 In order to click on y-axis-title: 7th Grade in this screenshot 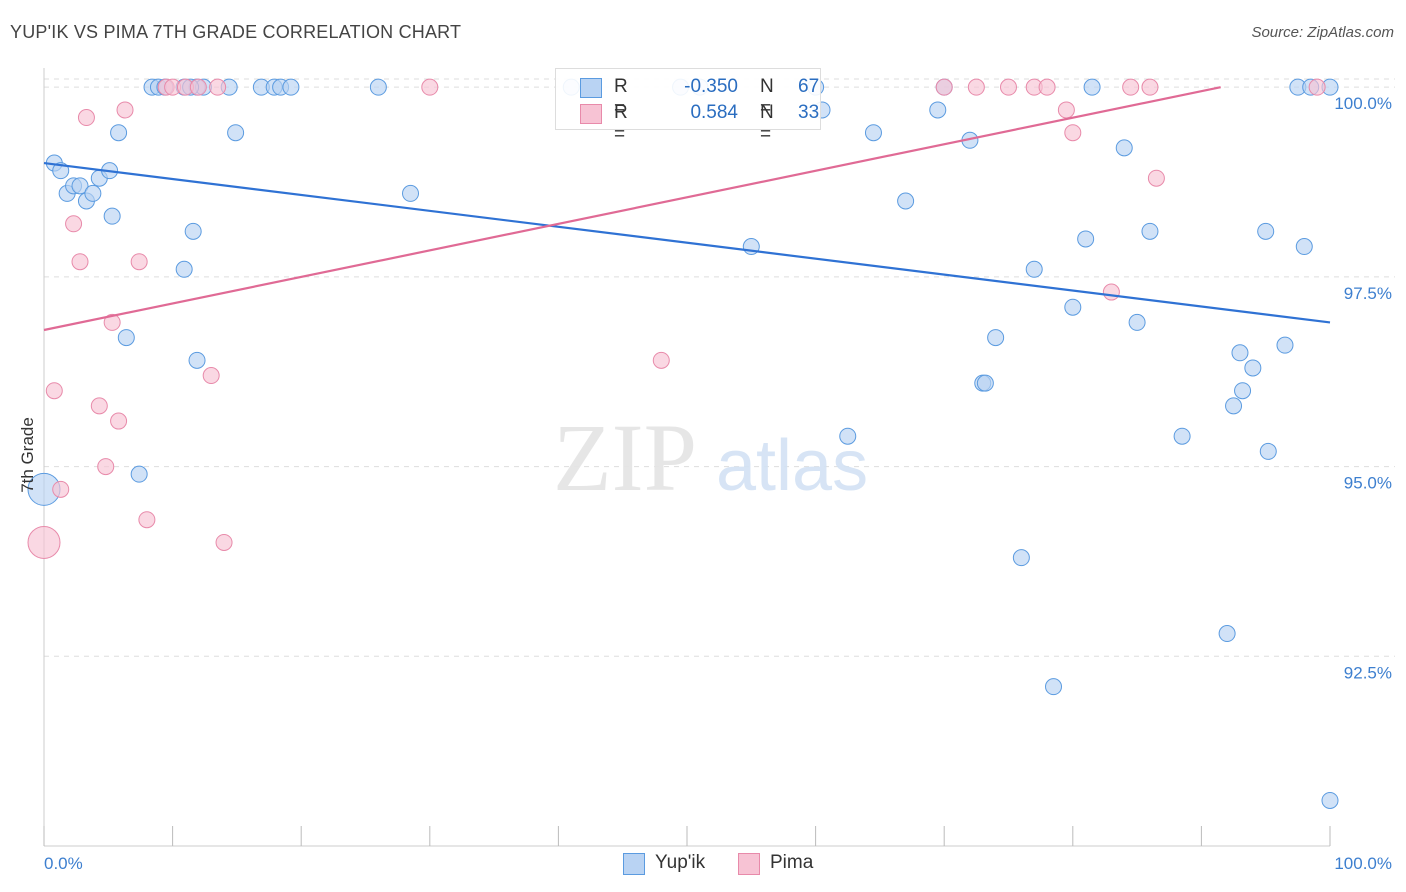, I will do `click(27, 455)`.